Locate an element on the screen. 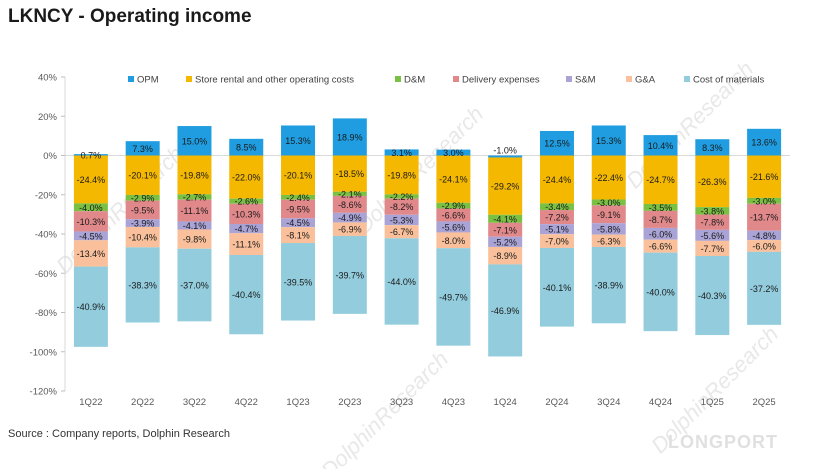 This screenshot has height=469, width=814. x-tick-label: 1Q23 is located at coordinates (297, 402).